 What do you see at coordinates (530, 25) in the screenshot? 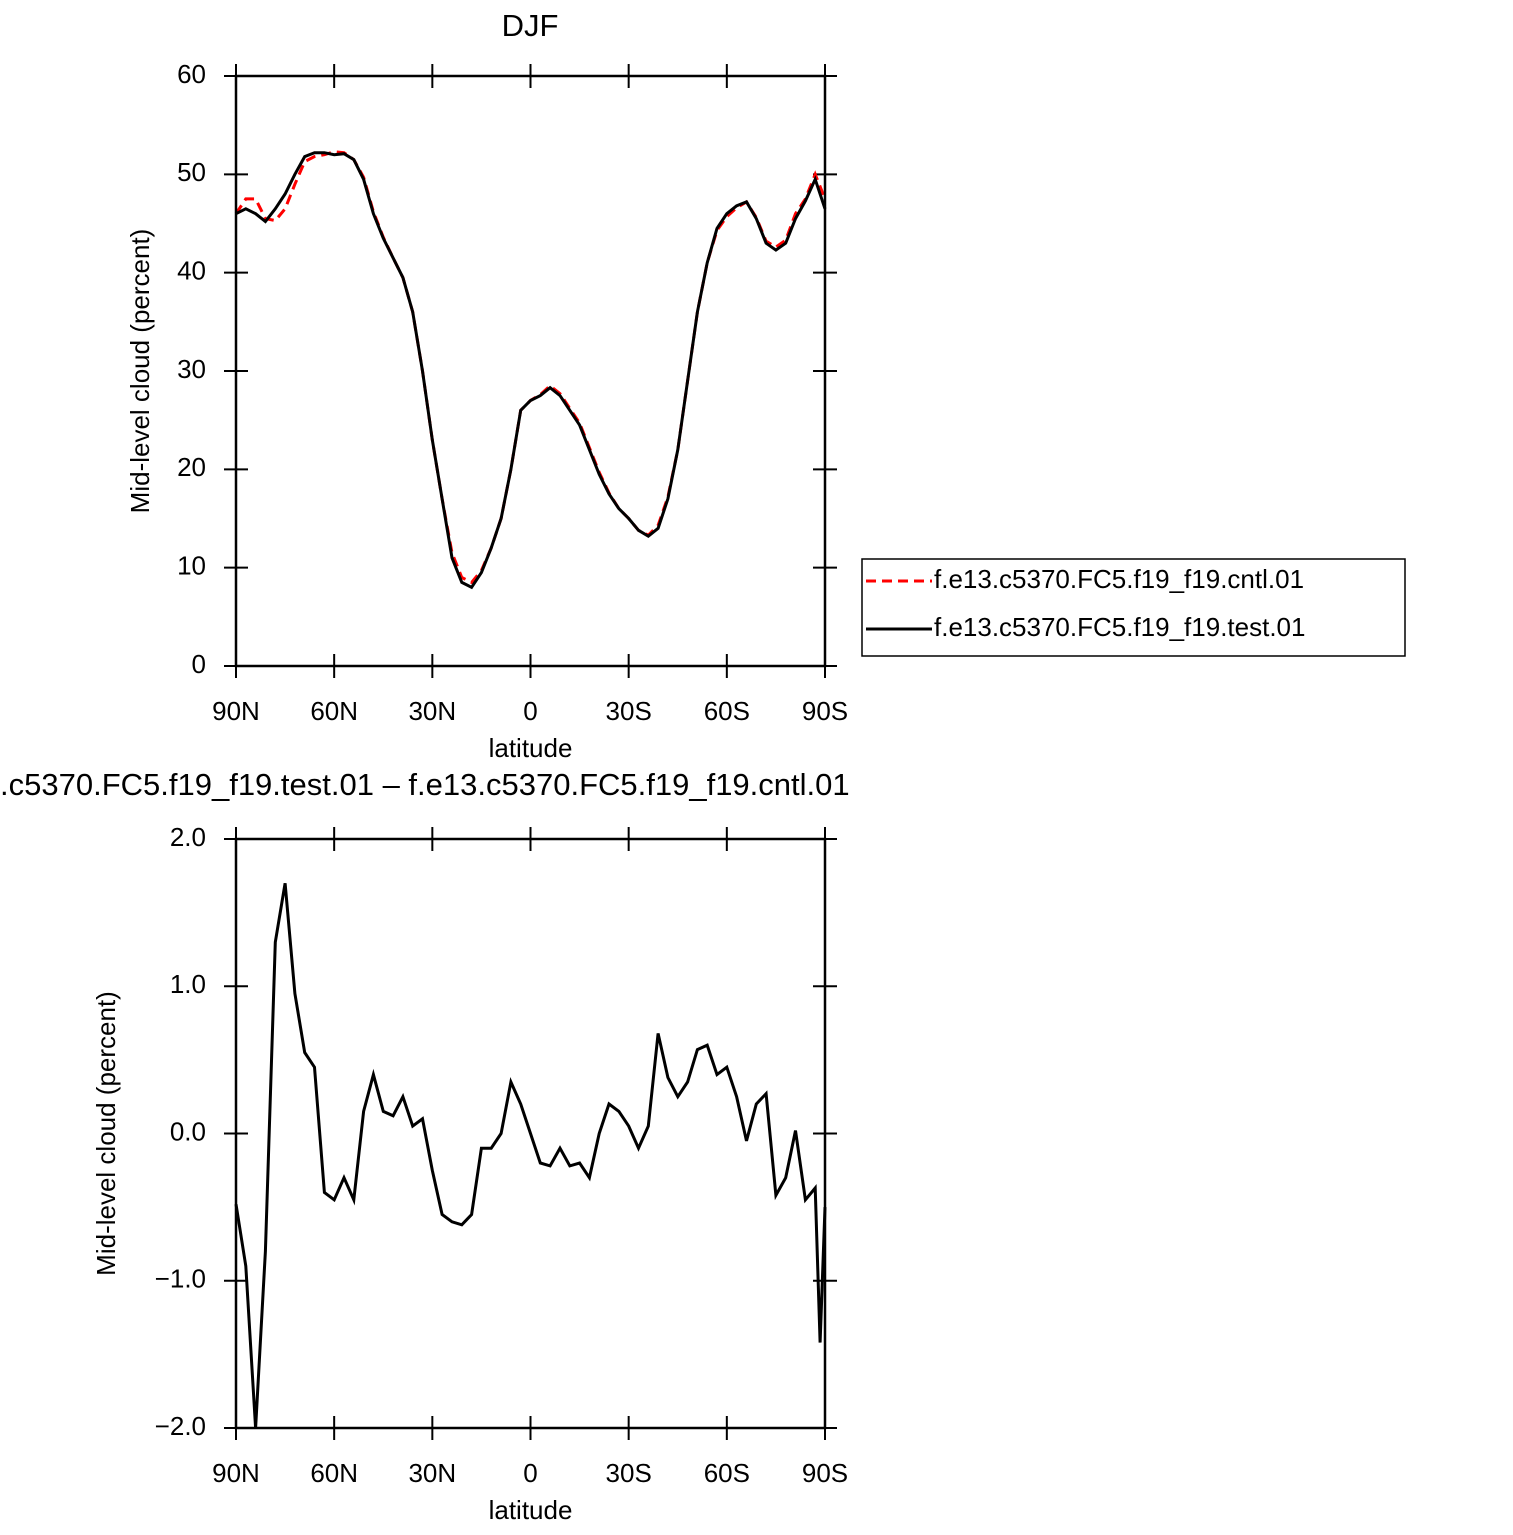
I see `chart-title: DJF` at bounding box center [530, 25].